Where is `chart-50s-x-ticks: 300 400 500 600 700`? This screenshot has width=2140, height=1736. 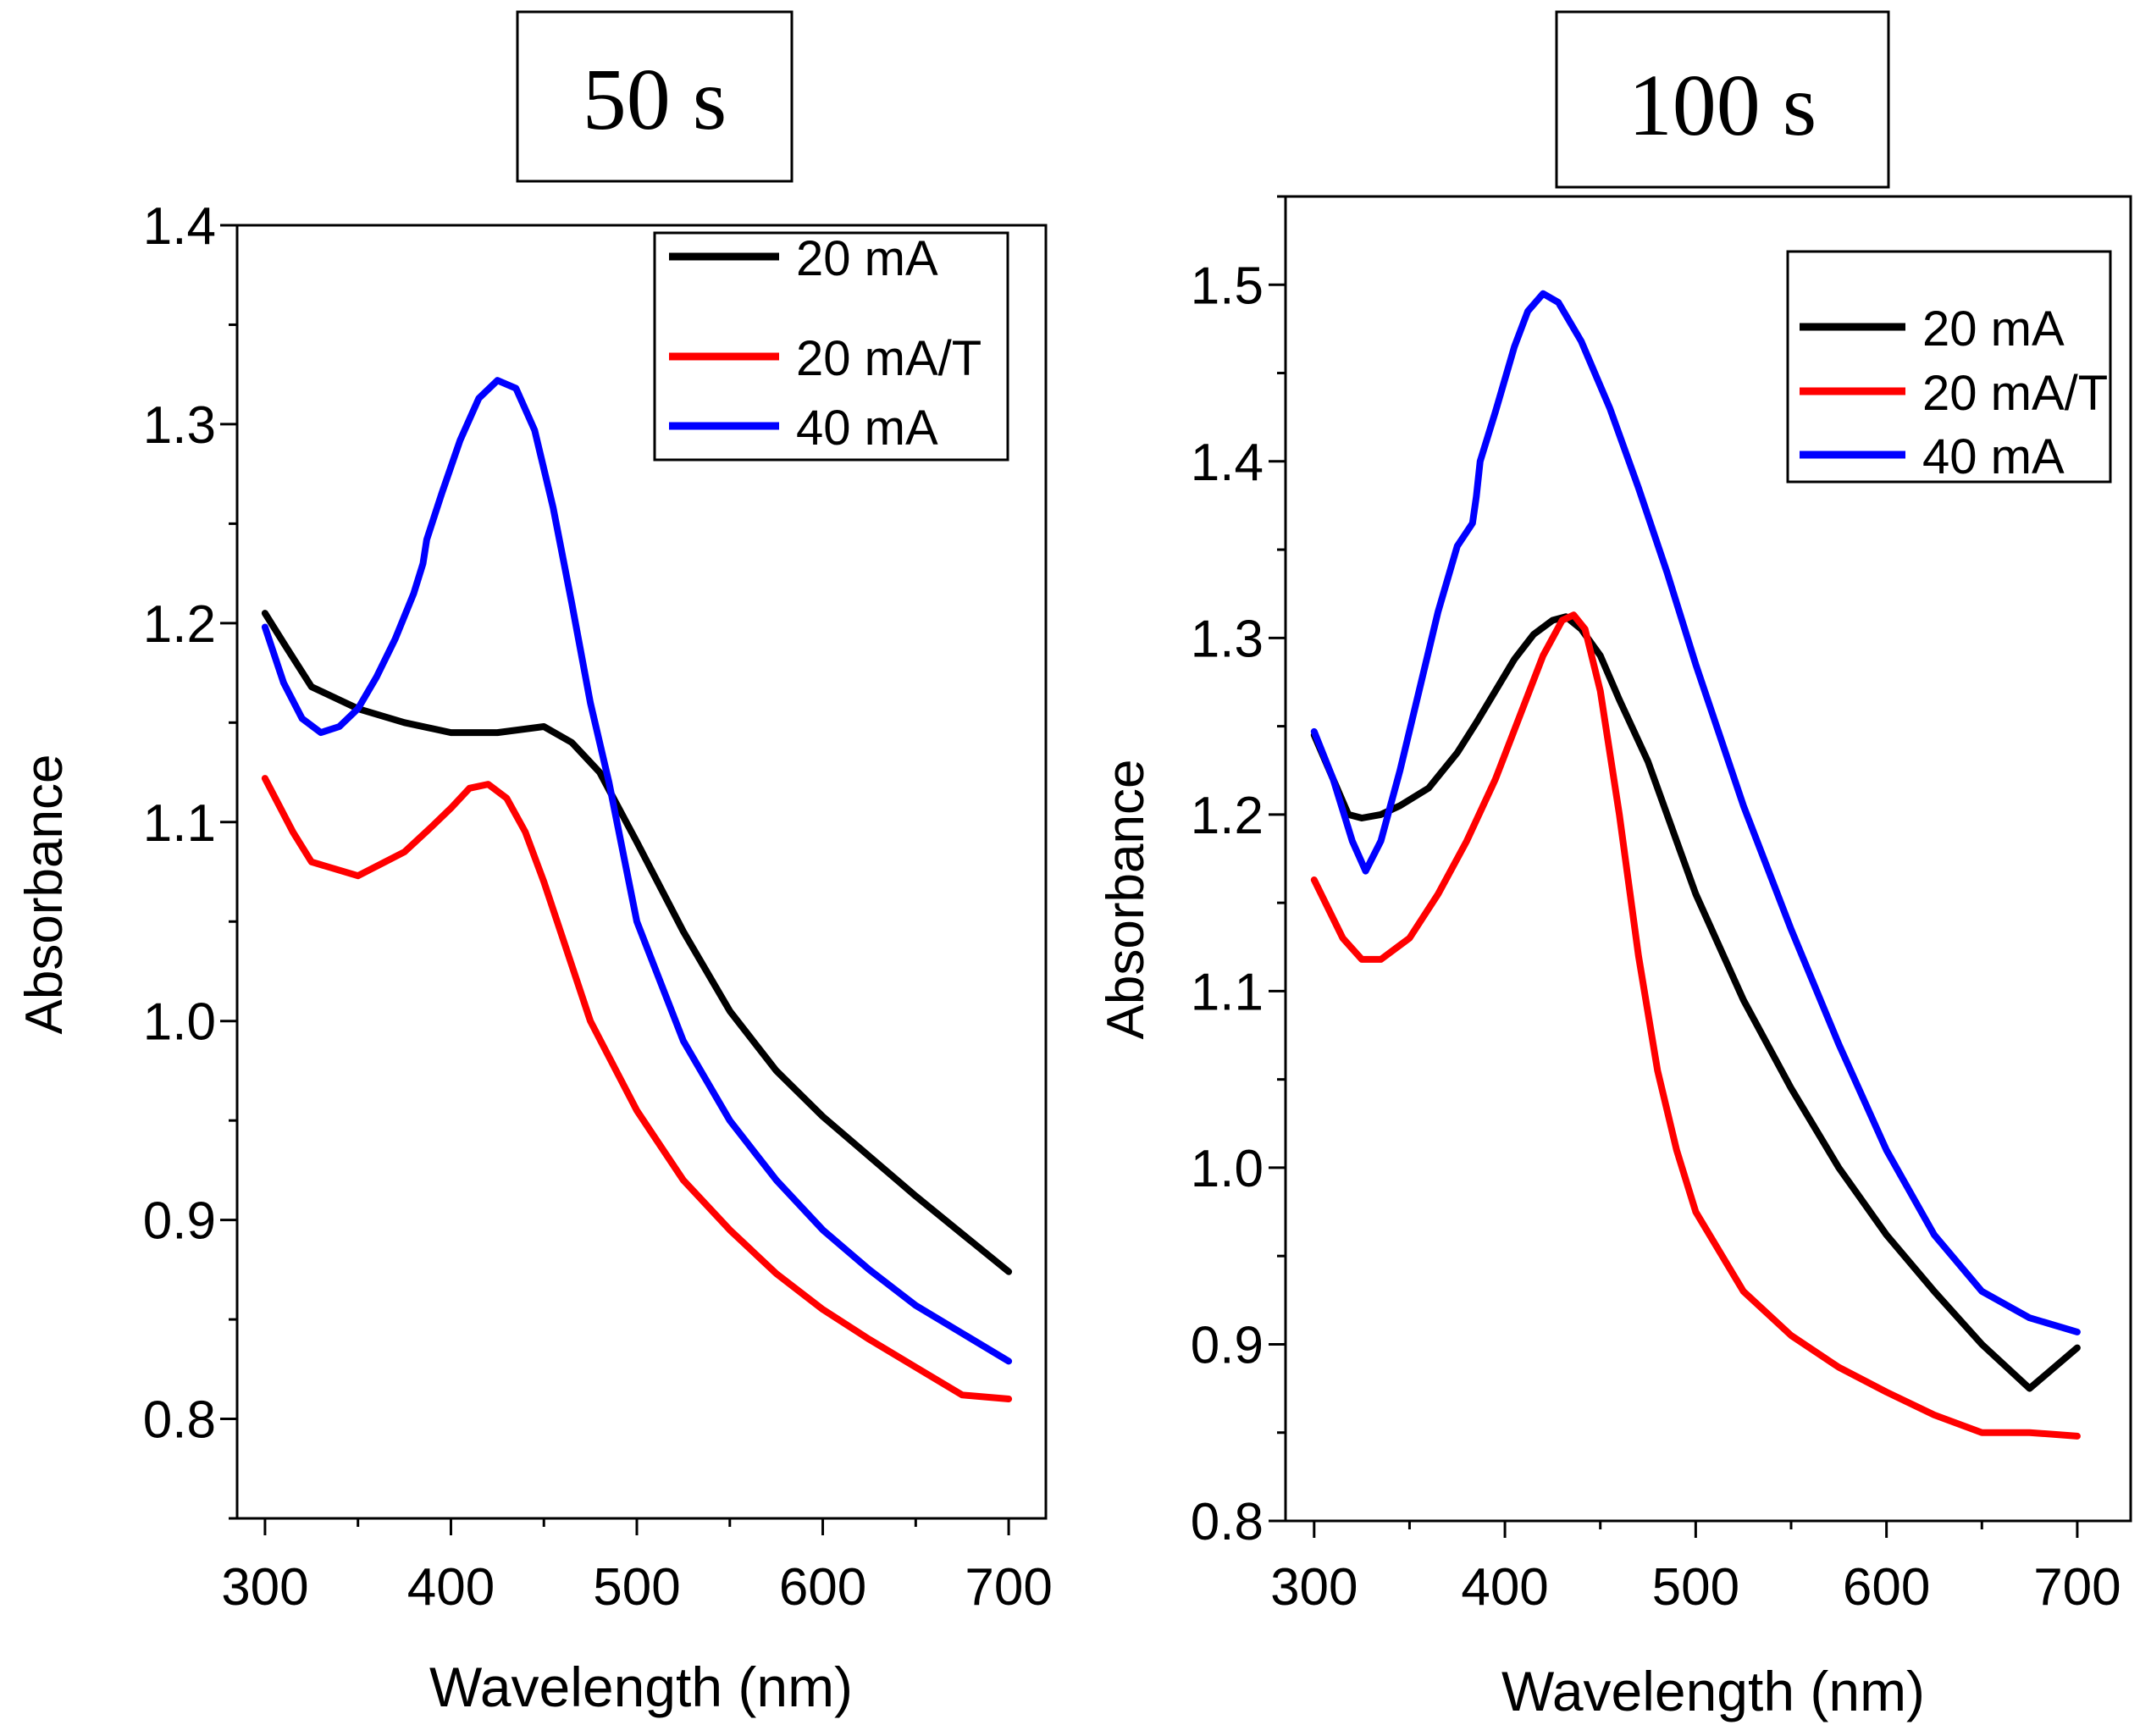
chart-50s-x-ticks: 300 400 500 600 700 is located at coordinates (637, 1567).